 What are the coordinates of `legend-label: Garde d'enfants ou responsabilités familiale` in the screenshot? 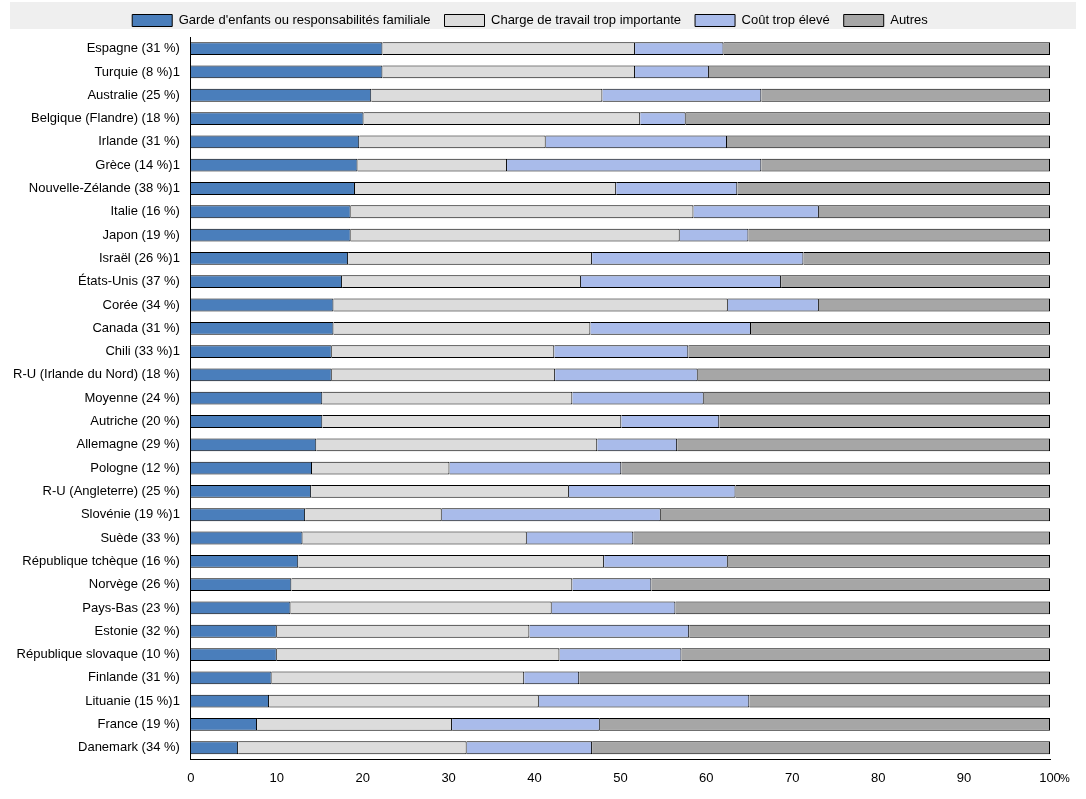 It's located at (304, 20).